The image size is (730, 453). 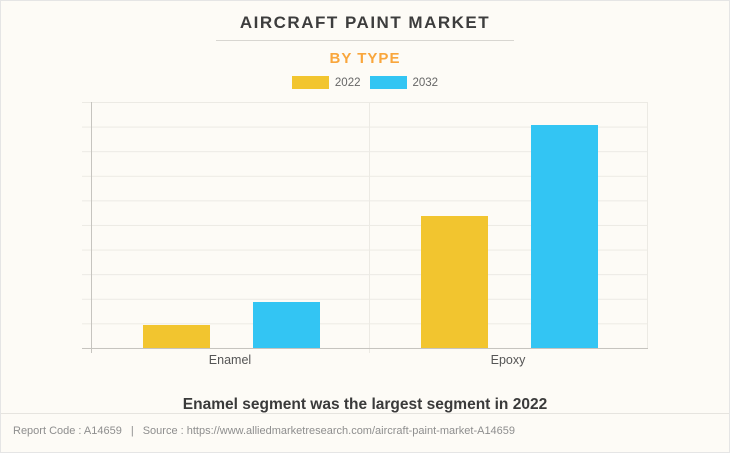 I want to click on bar-enamel-2032, so click(x=286, y=324).